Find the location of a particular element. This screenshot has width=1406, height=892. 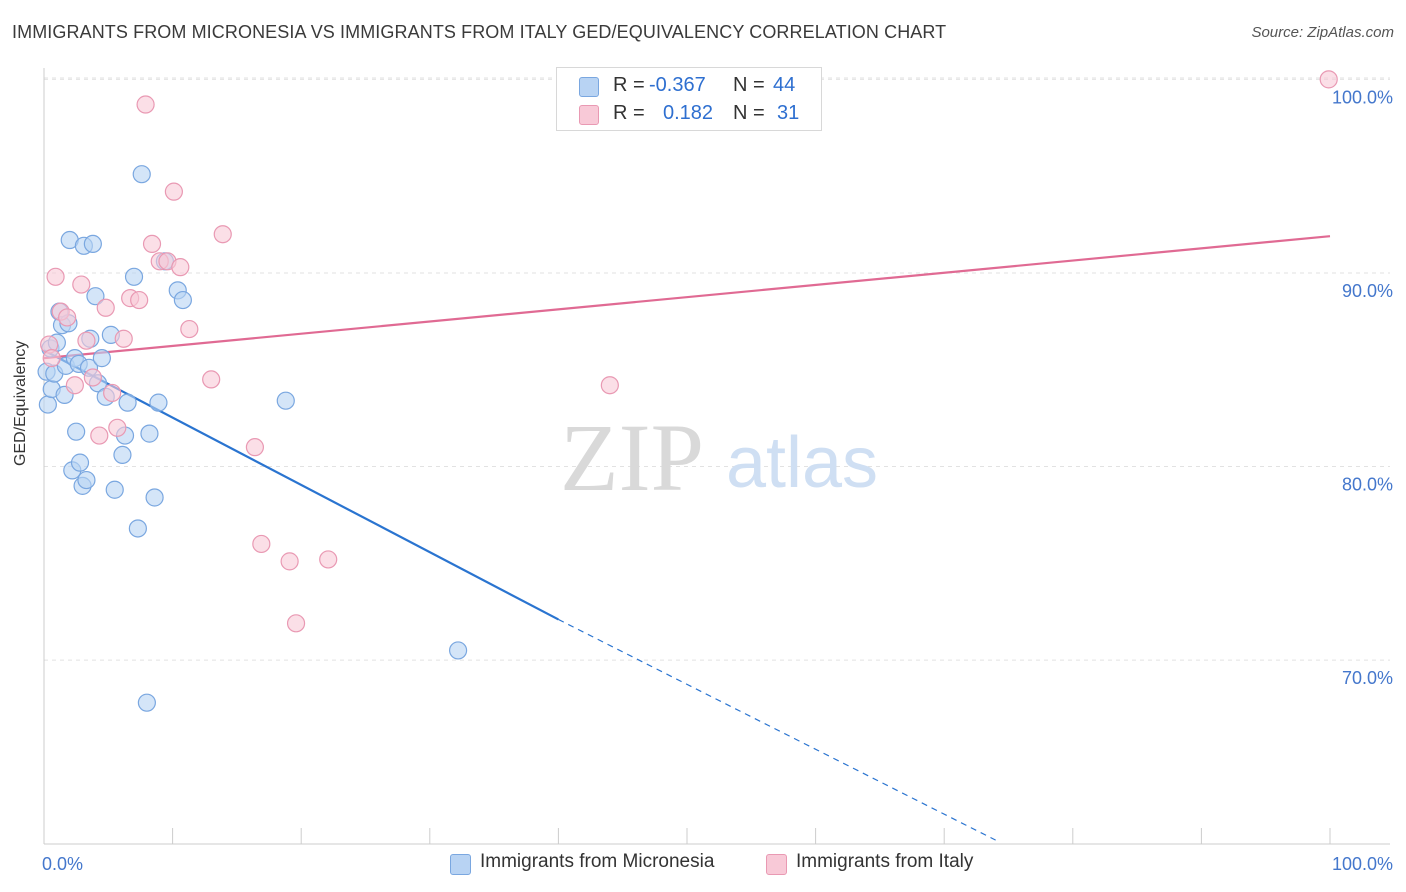

y-axis-label: GED/Equivalency is located at coordinates (20, 403).